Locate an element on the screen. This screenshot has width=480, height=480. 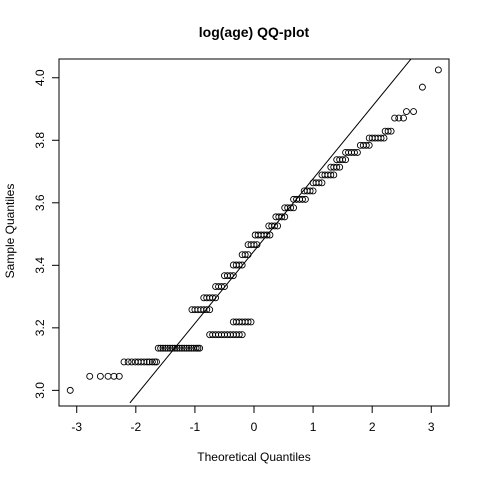
chart-title: log(age) QQ-plot is located at coordinates (254, 32).